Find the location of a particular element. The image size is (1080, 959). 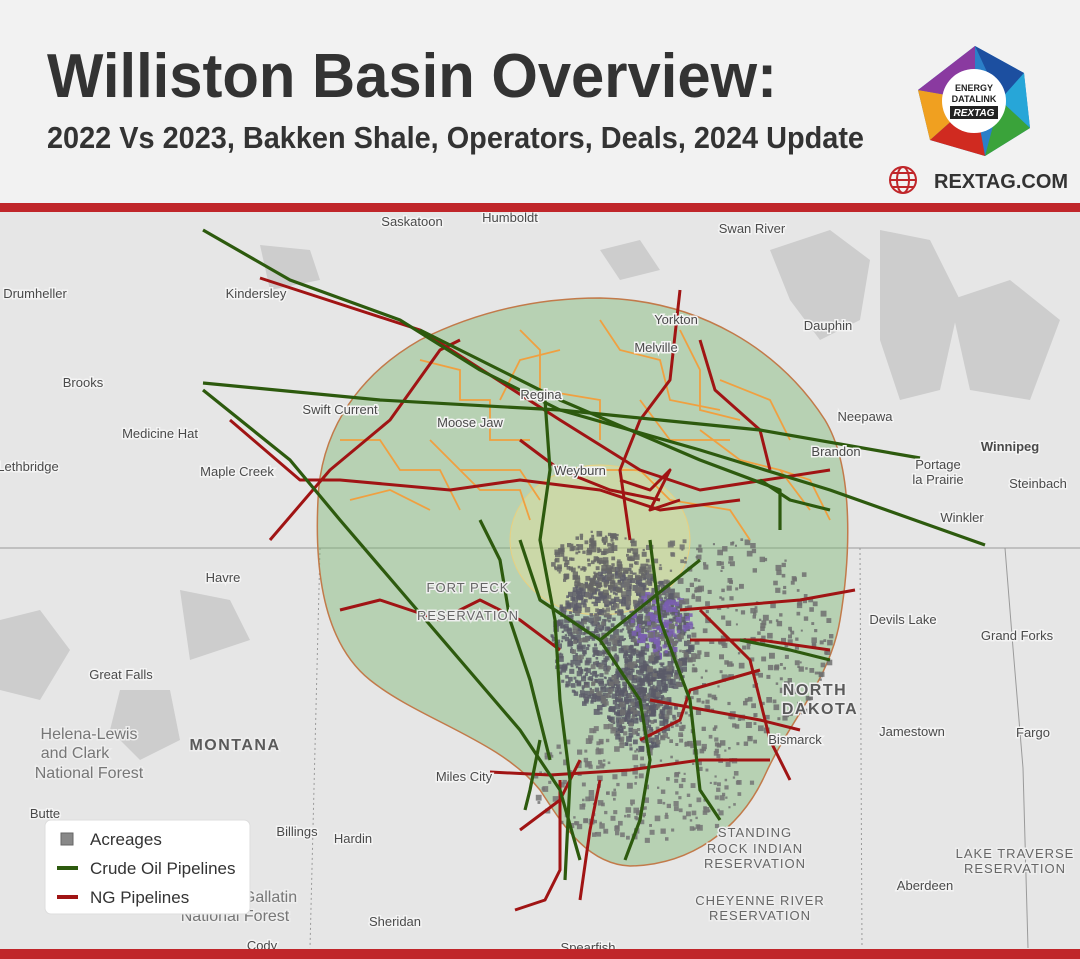

footer-bar is located at coordinates (540, 954).